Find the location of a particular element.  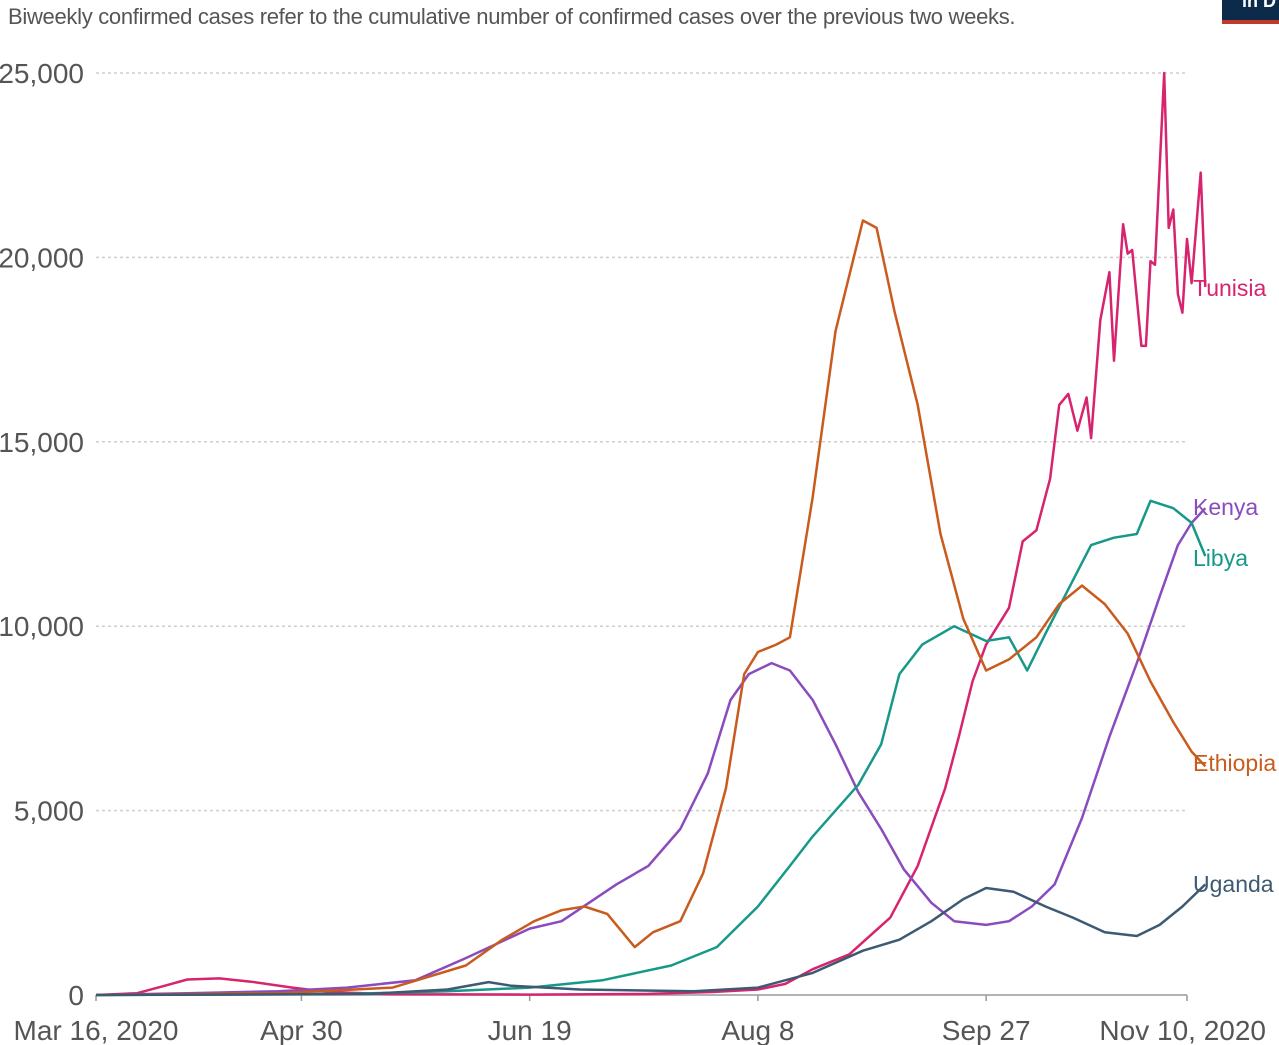

x-tick-mar-16-2020: Mar 16, 2020 is located at coordinates (96, 1030).